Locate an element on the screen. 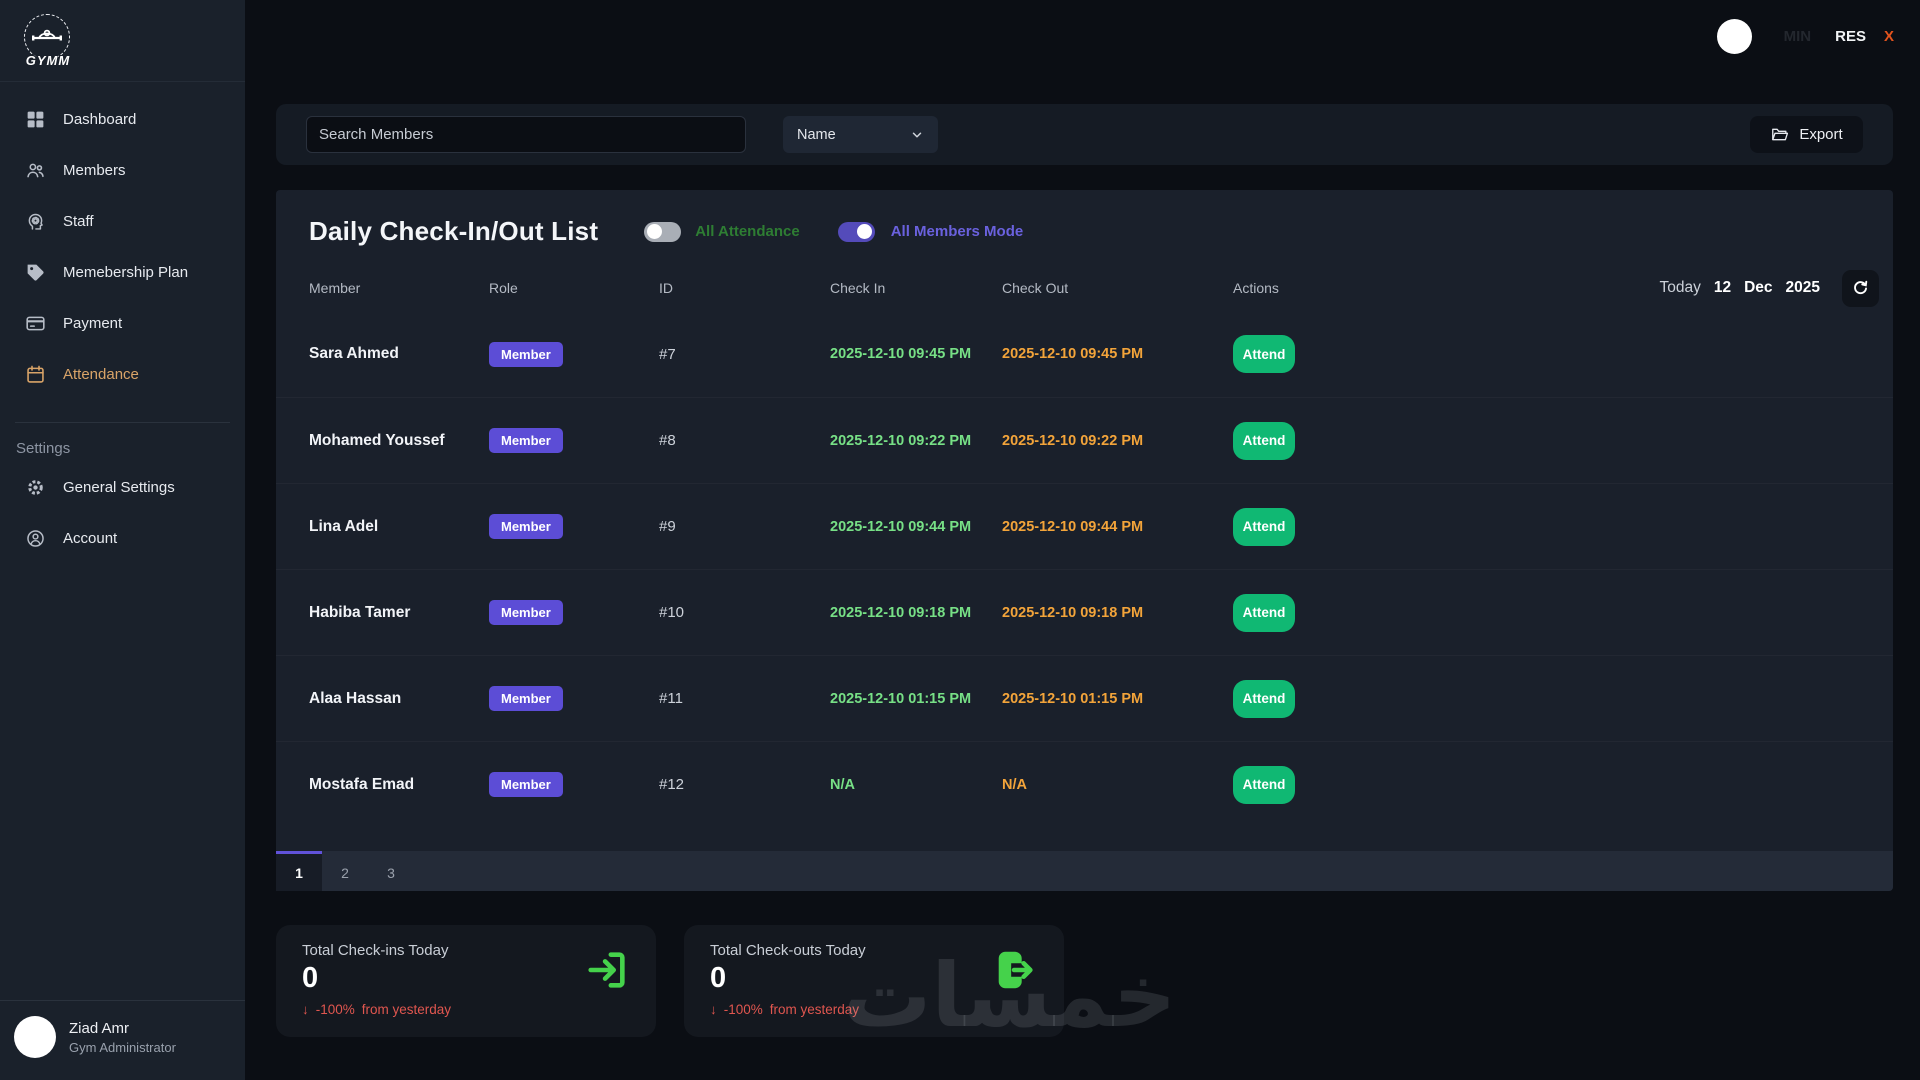 The width and height of the screenshot is (1920, 1080). member-name: Habiba Tamer is located at coordinates (360, 612).